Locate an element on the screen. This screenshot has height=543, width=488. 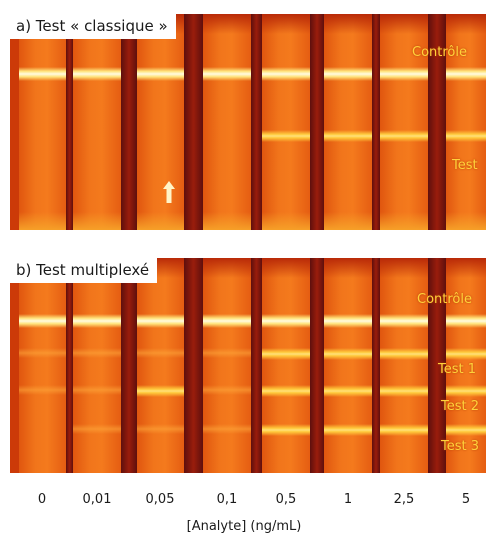
concentration-label: 1 is located at coordinates (348, 499).